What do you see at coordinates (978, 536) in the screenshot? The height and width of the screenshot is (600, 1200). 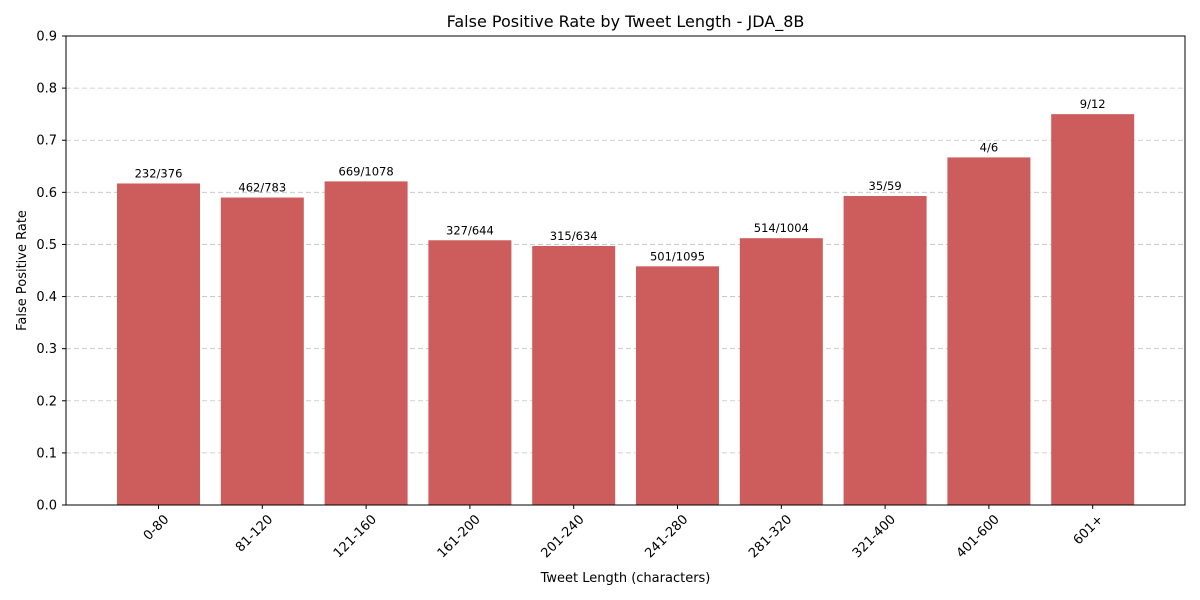 I see `x-tick-label: 401-600` at bounding box center [978, 536].